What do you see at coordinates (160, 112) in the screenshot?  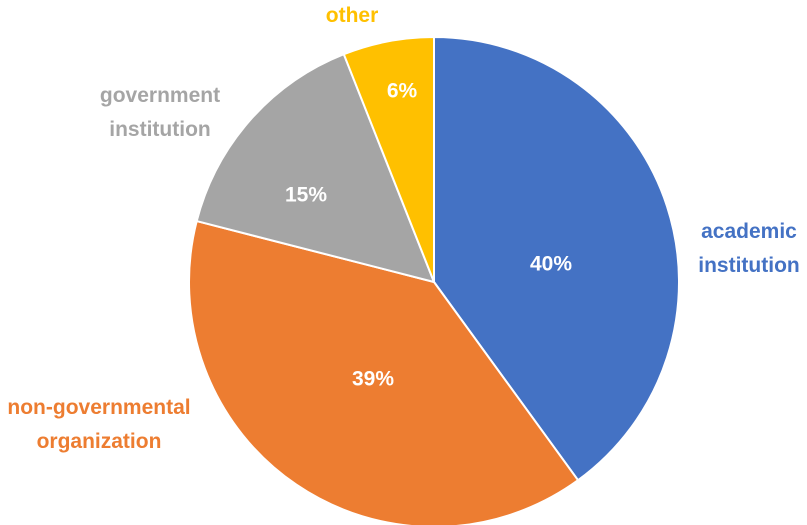 I see `slice-category-label-2: government institution` at bounding box center [160, 112].